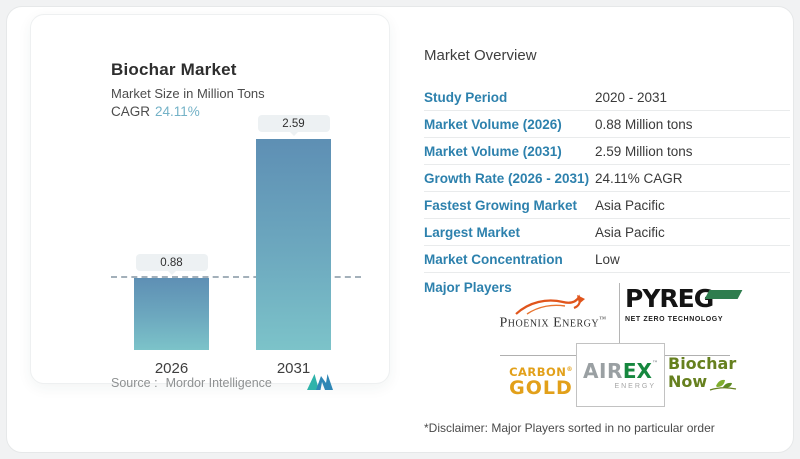 The width and height of the screenshot is (800, 459). I want to click on table-row: Study Period 2020 - 2031, so click(607, 97).